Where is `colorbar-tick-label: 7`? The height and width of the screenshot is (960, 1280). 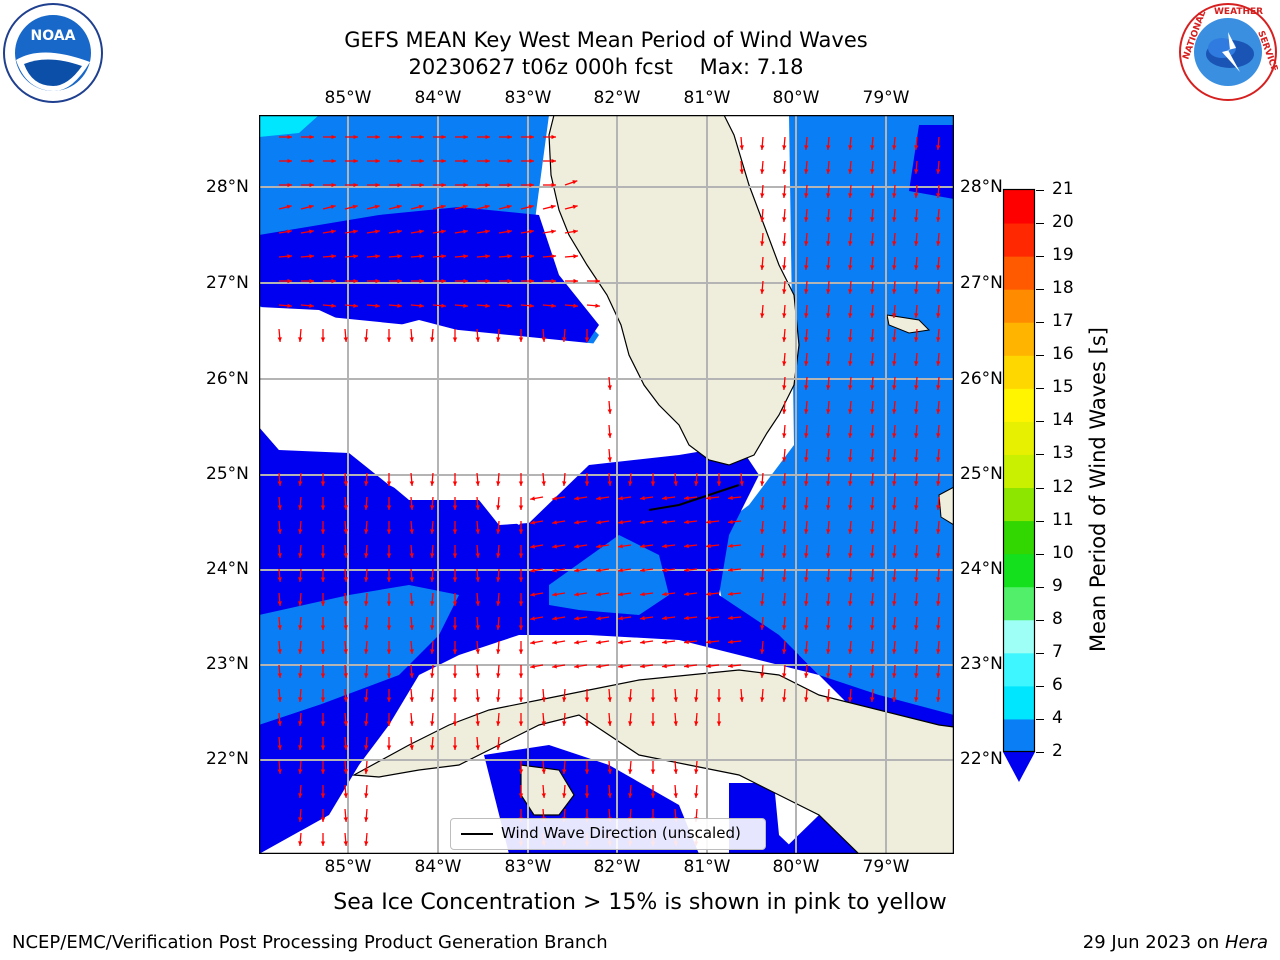
colorbar-tick-label: 7 is located at coordinates (1057, 651).